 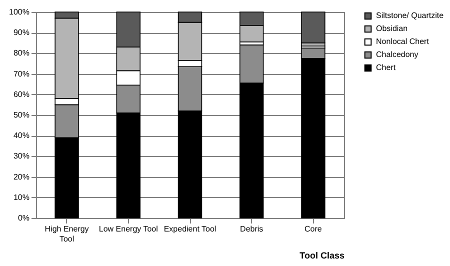 I want to click on legend-label: Obsidian, so click(x=392, y=28).